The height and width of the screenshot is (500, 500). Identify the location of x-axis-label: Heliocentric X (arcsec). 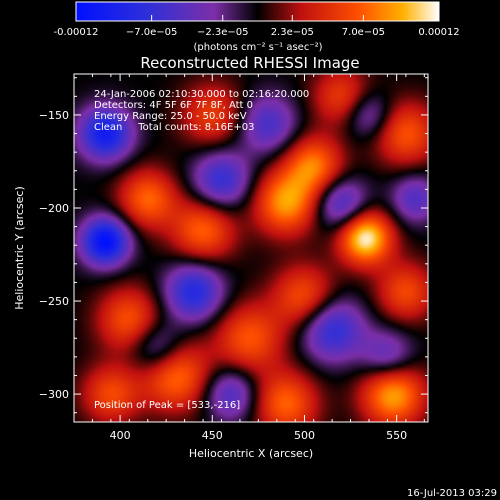
(251, 453).